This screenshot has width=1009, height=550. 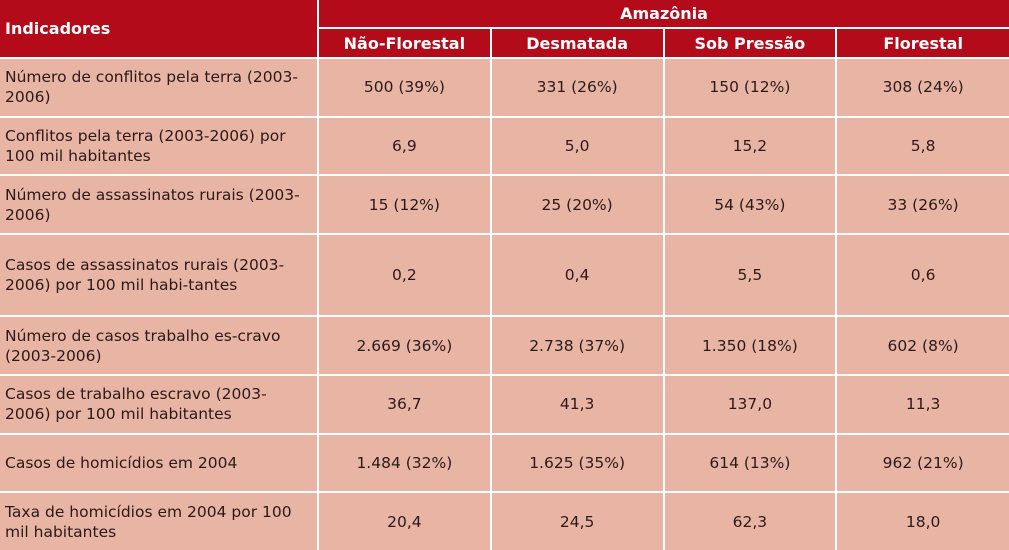 What do you see at coordinates (405, 462) in the screenshot?
I see `cell-value: 1.484 (32%)` at bounding box center [405, 462].